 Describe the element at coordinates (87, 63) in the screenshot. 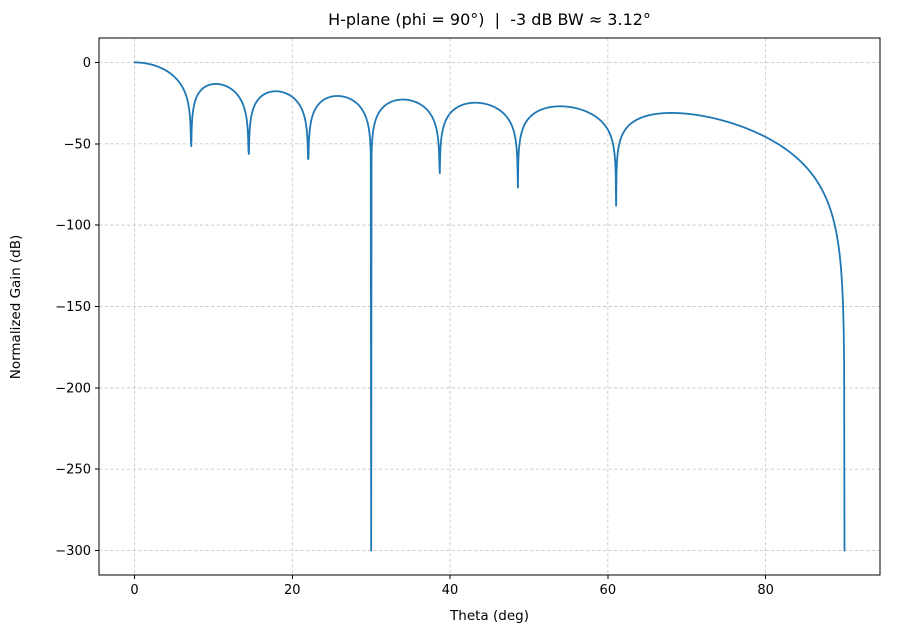

I see `y-tick-label: 0` at that location.